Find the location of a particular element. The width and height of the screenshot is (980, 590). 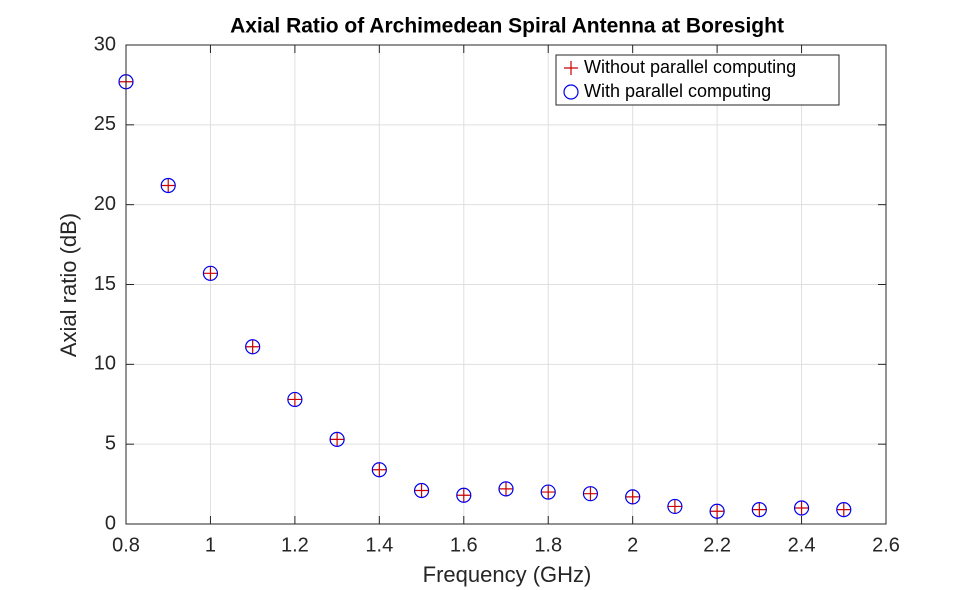

y-tick-label: 5 is located at coordinates (110, 443).